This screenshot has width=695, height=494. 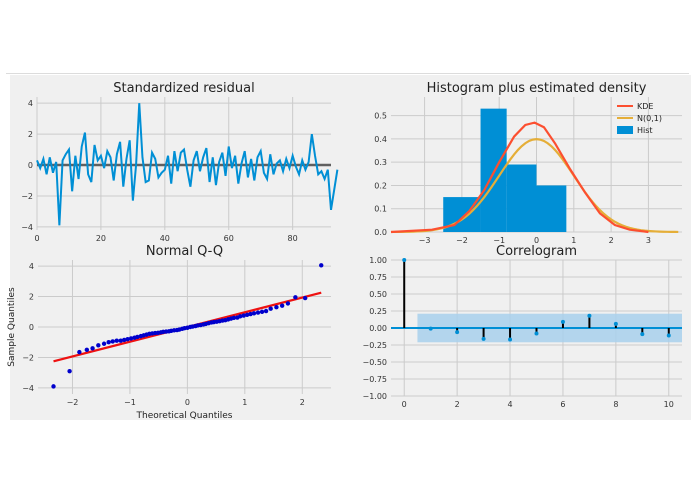 What do you see at coordinates (462, 240) in the screenshot?
I see `x-tick-label: −2` at bounding box center [462, 240].